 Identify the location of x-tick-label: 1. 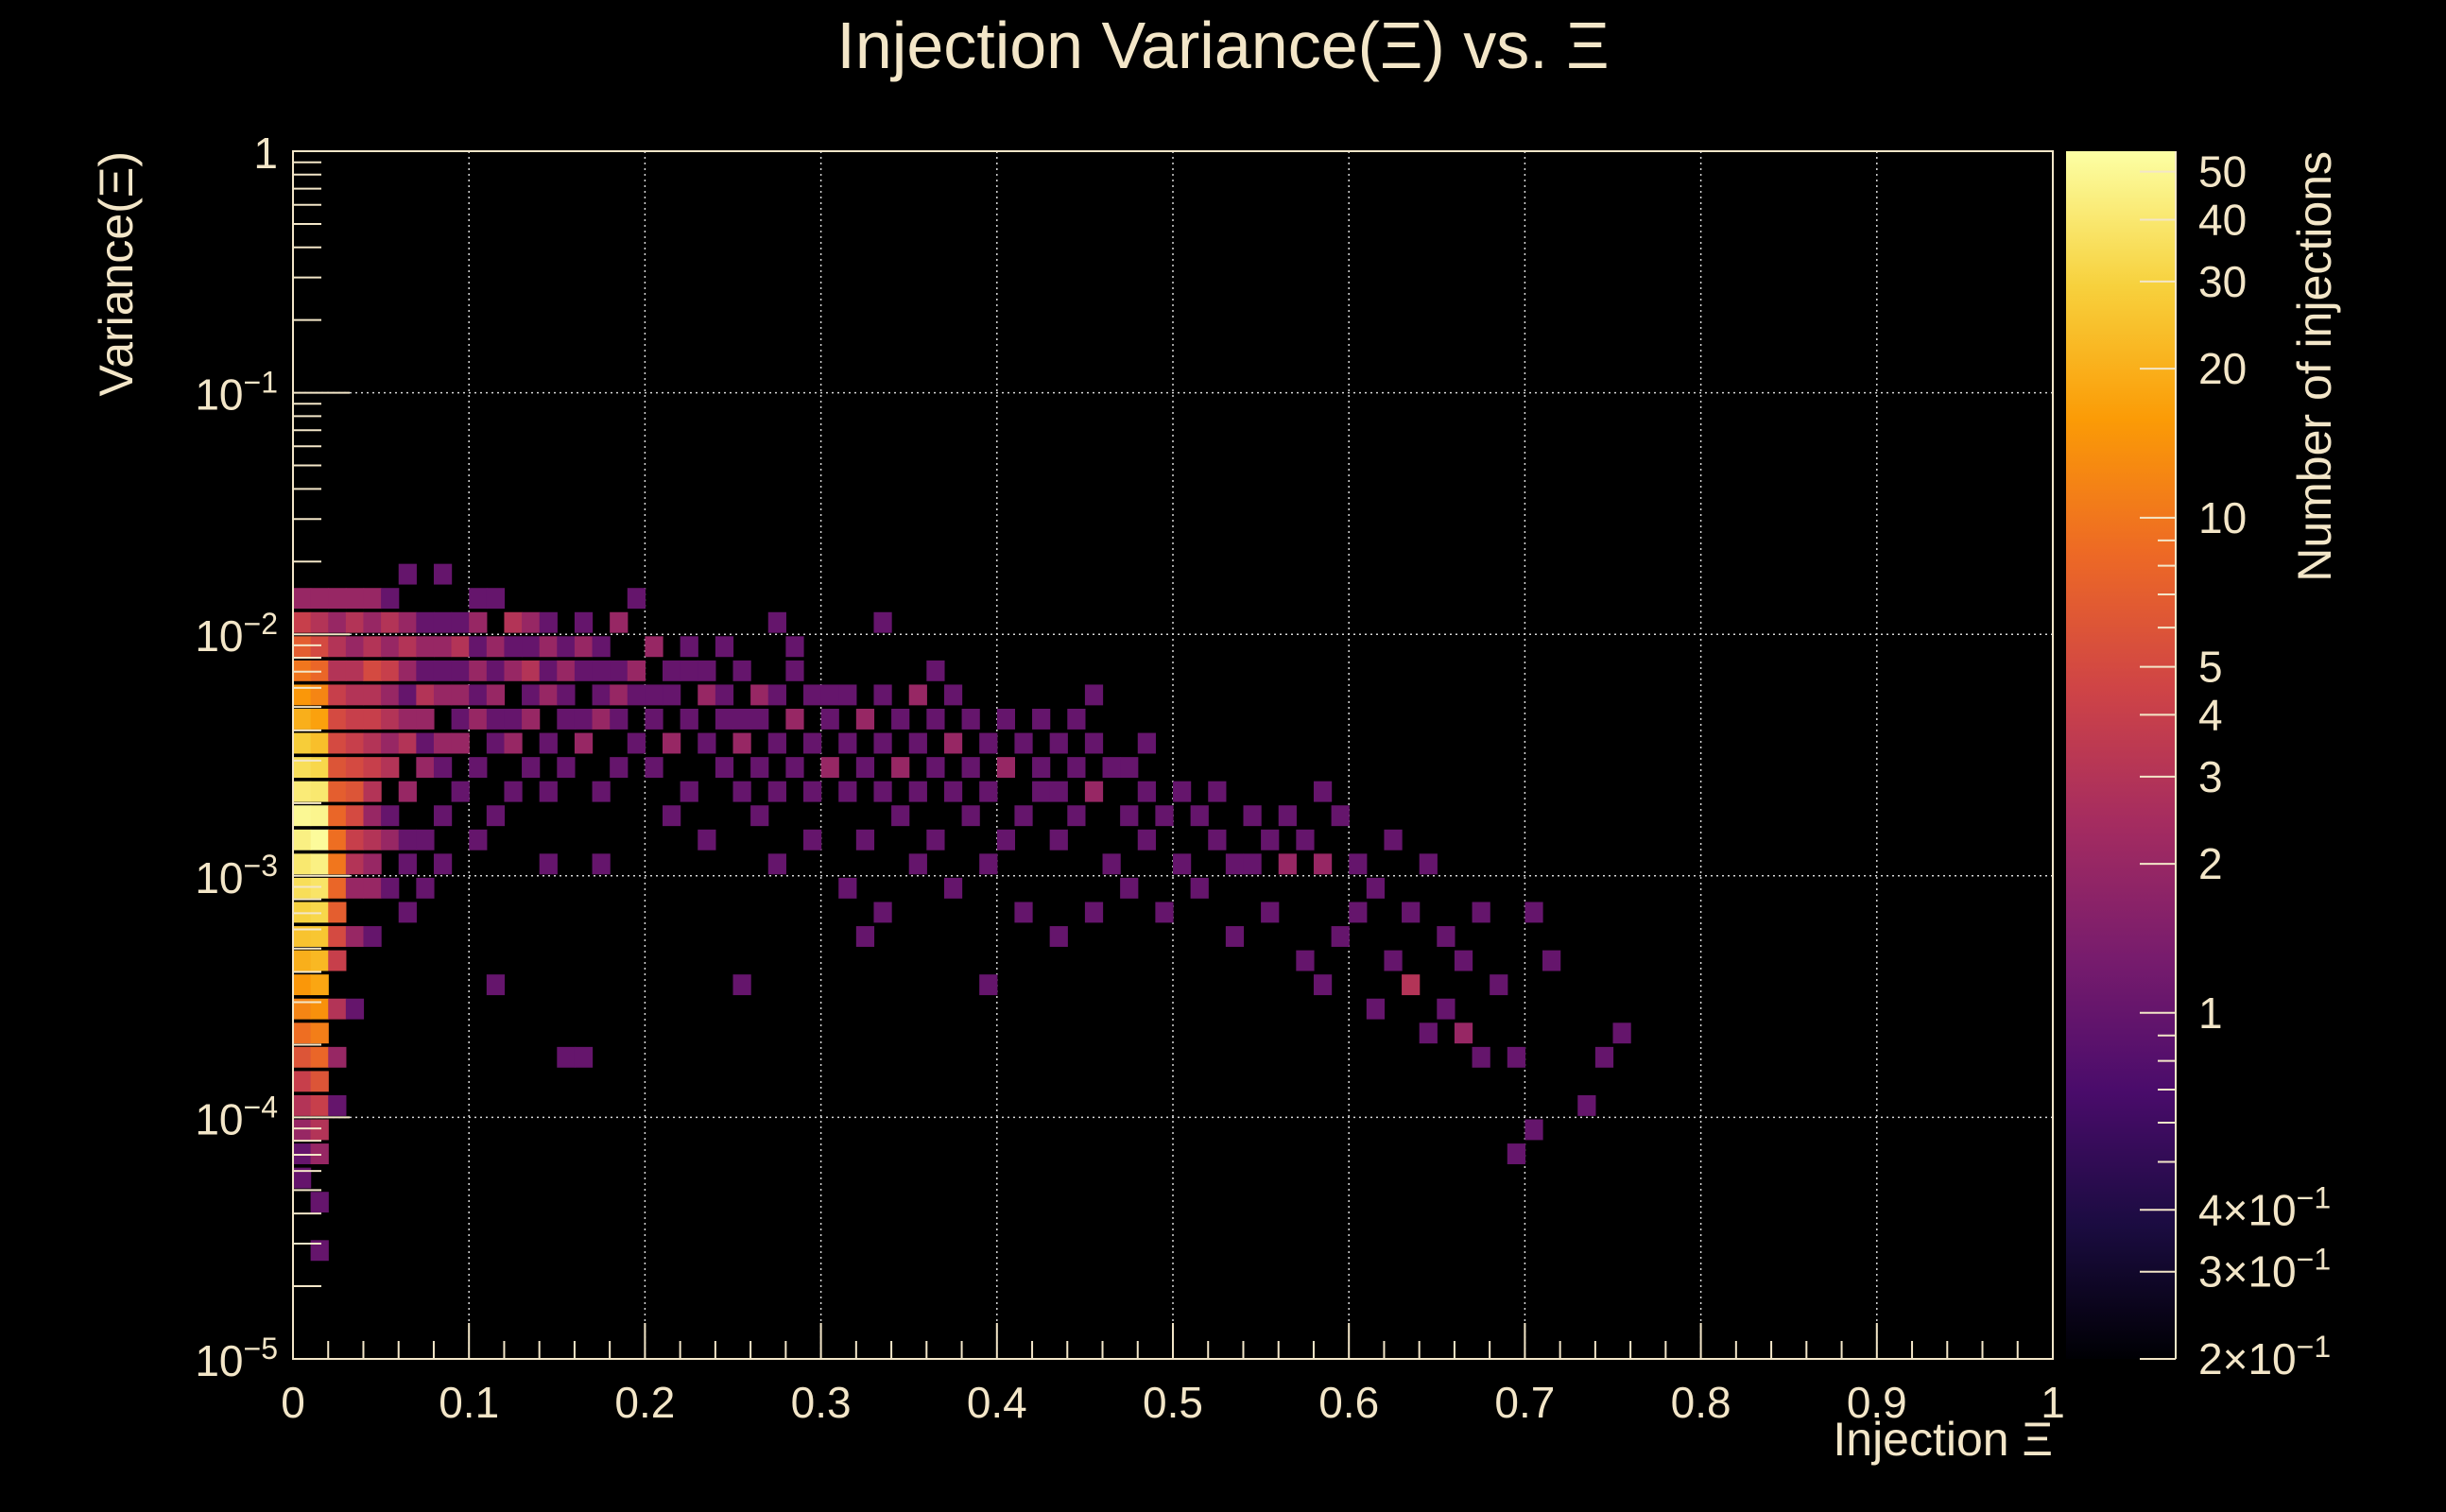
(2053, 1402).